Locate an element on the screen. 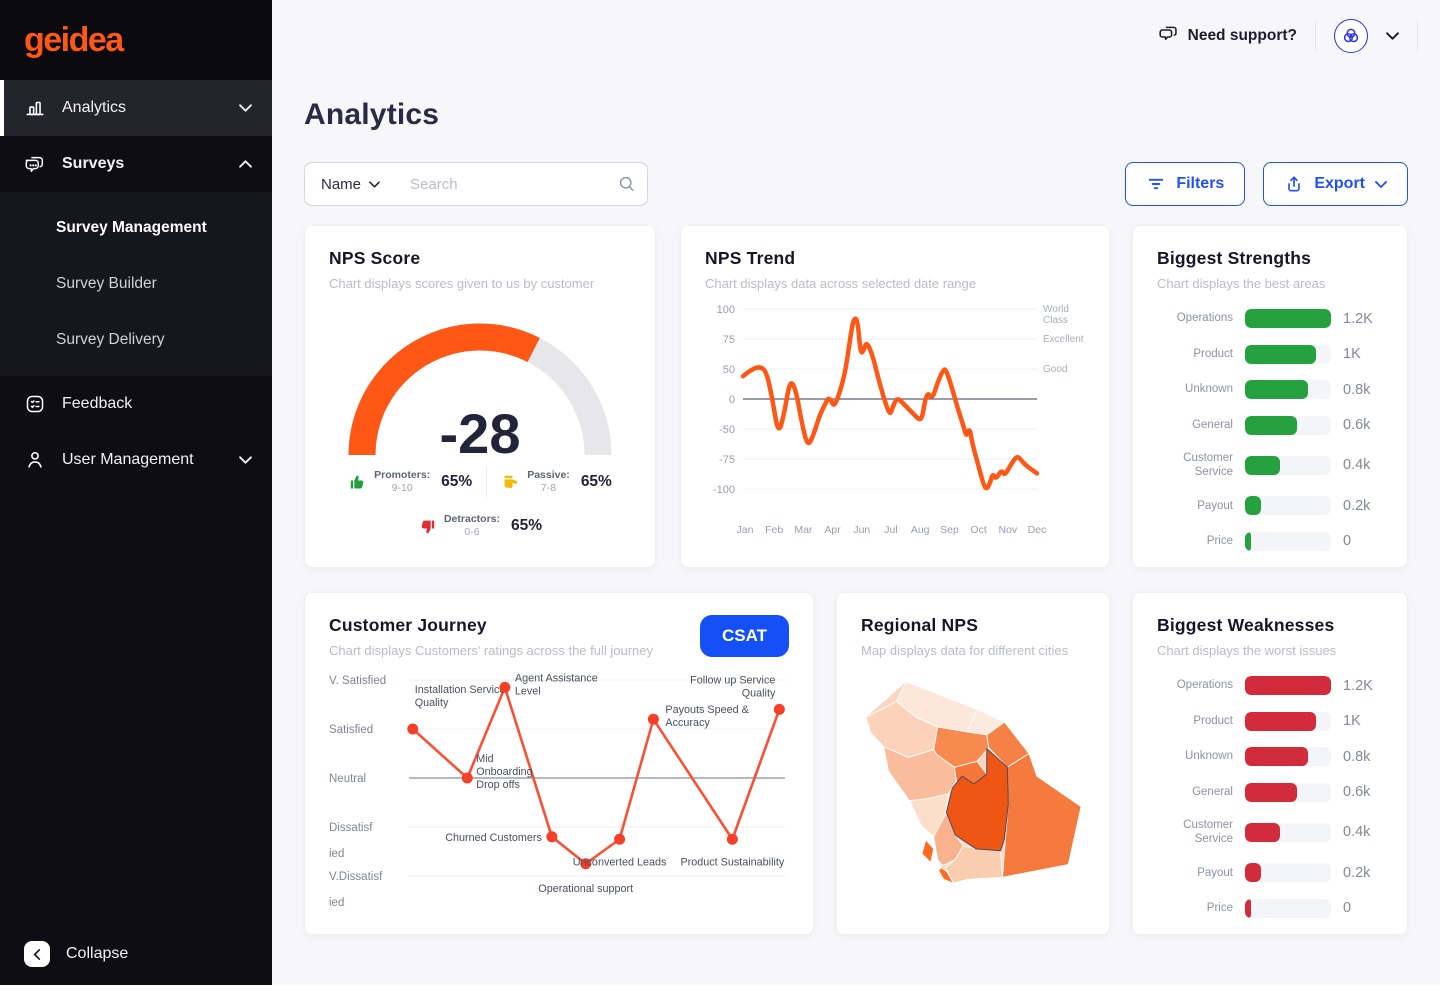 This screenshot has height=1000, width=1440. bar-label: Operations is located at coordinates (1204, 685).